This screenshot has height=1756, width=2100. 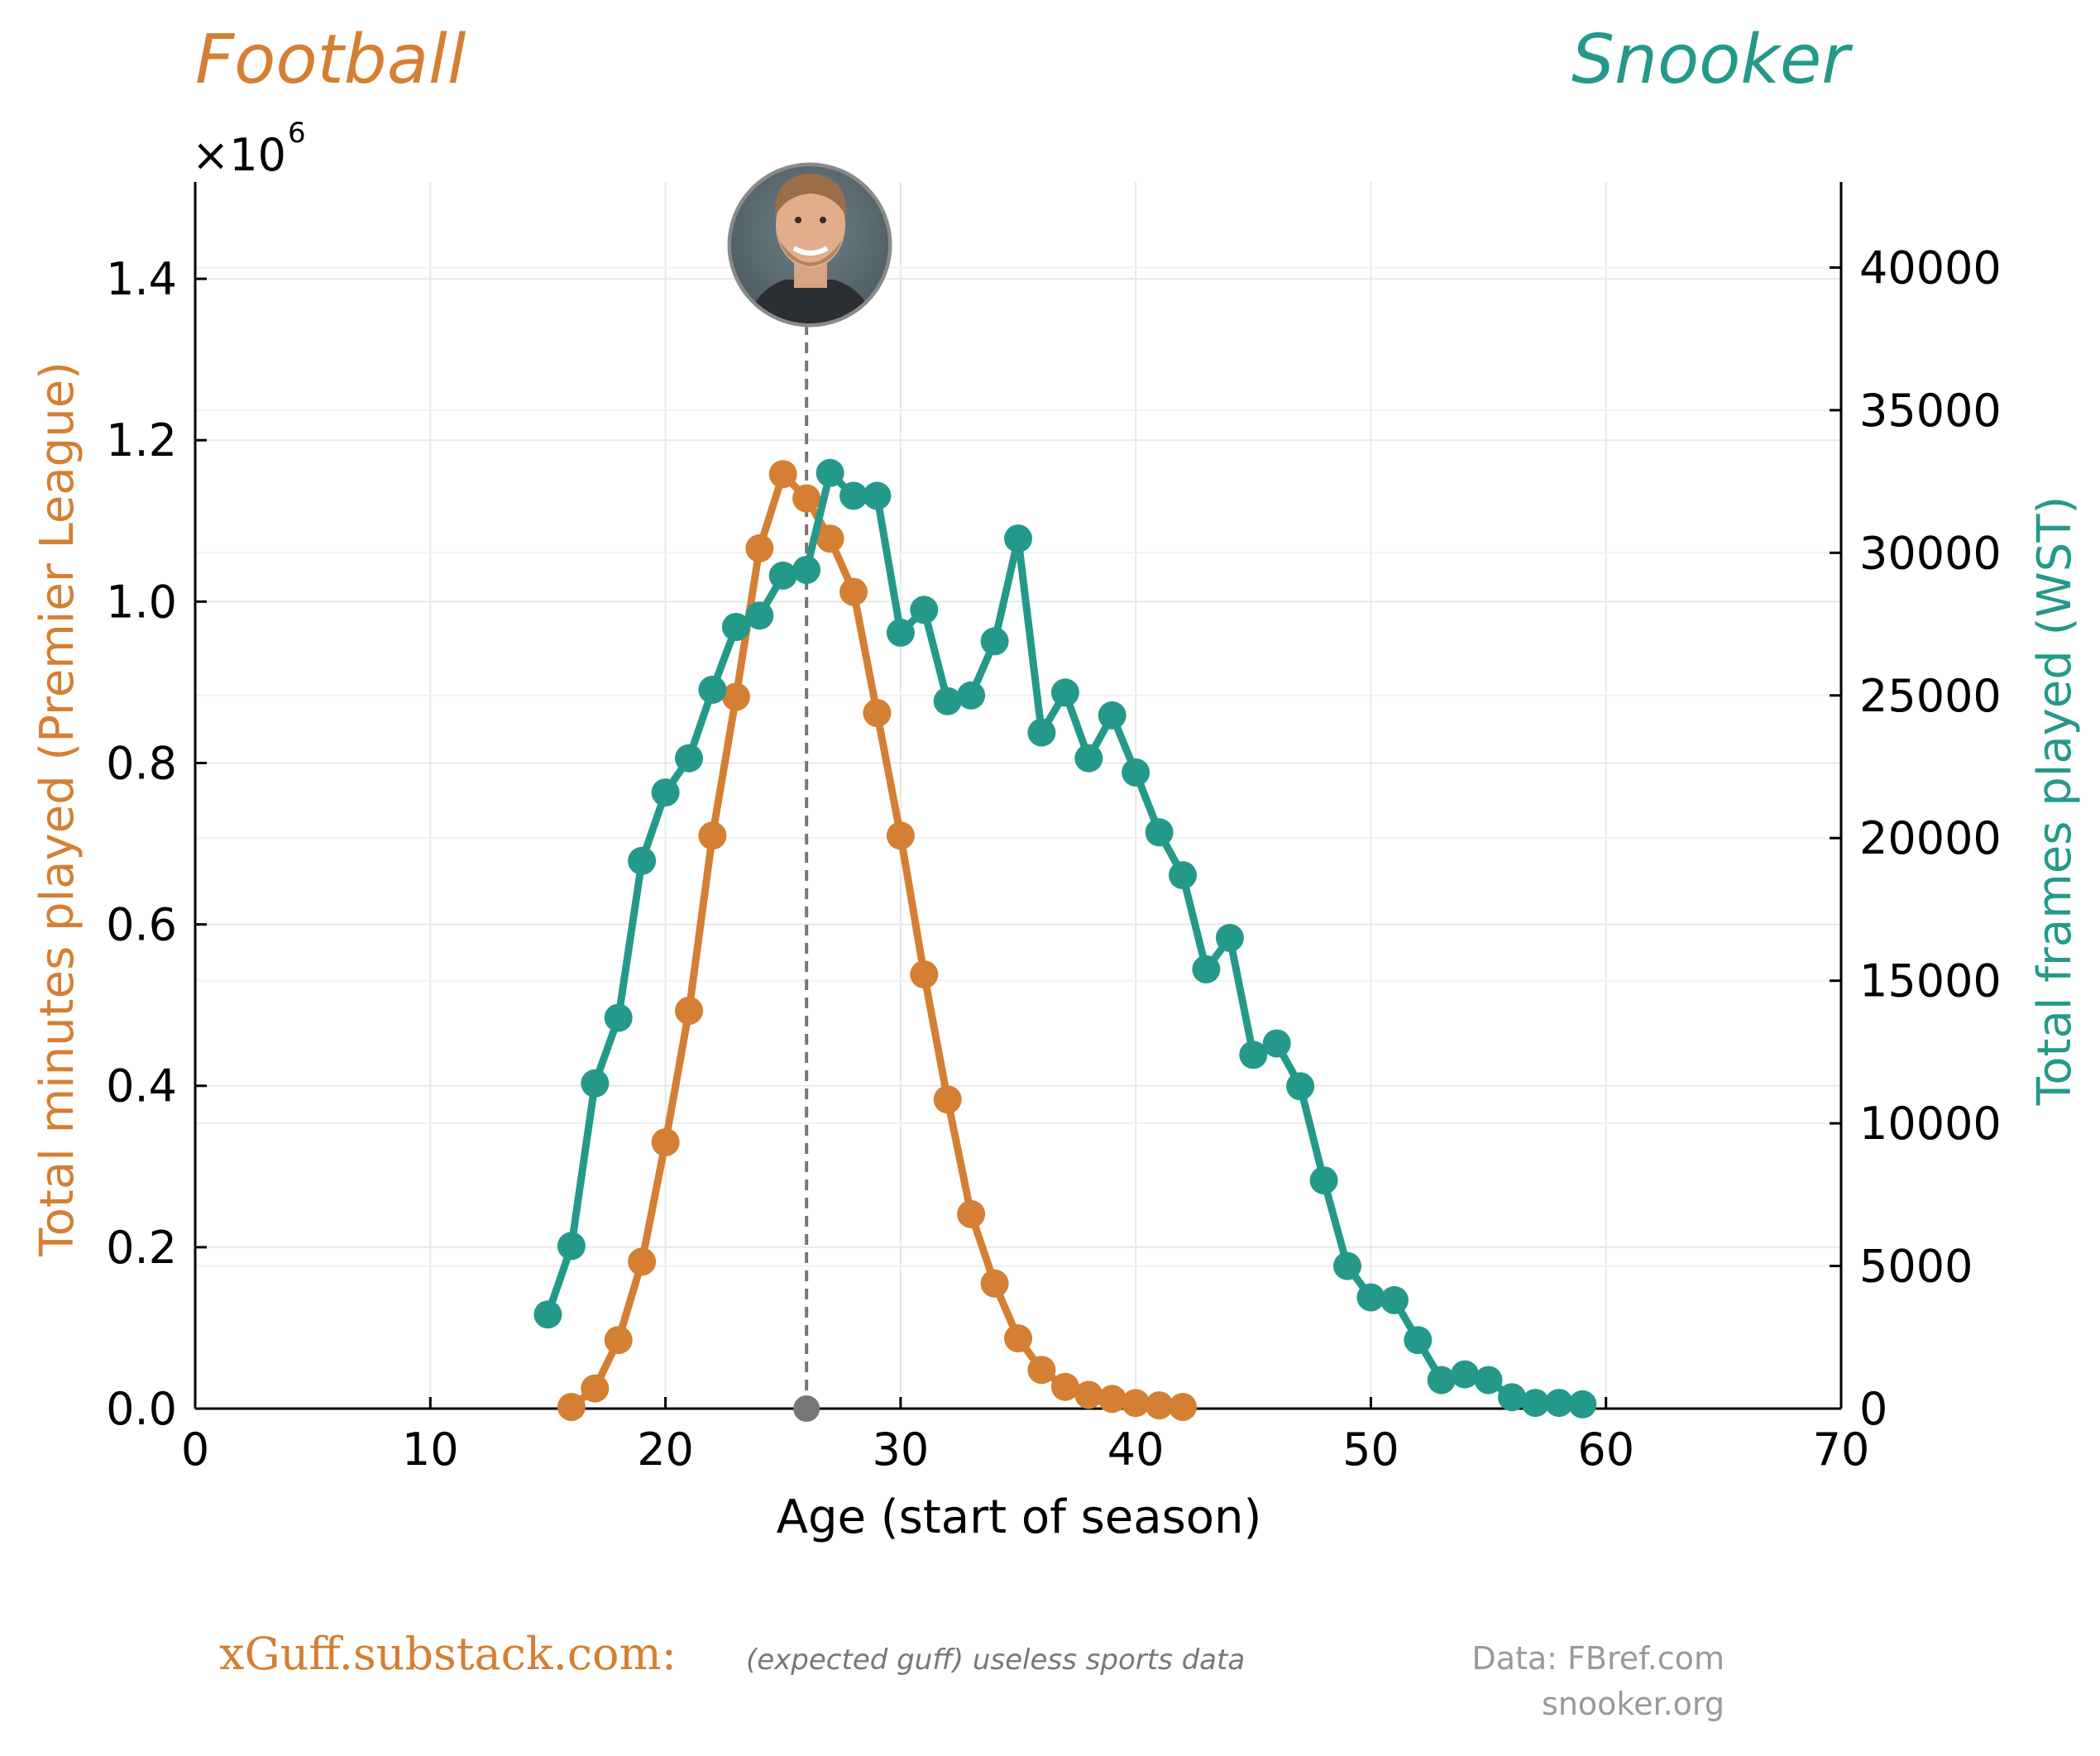 I want to click on x-tick-label: 30, so click(x=900, y=1449).